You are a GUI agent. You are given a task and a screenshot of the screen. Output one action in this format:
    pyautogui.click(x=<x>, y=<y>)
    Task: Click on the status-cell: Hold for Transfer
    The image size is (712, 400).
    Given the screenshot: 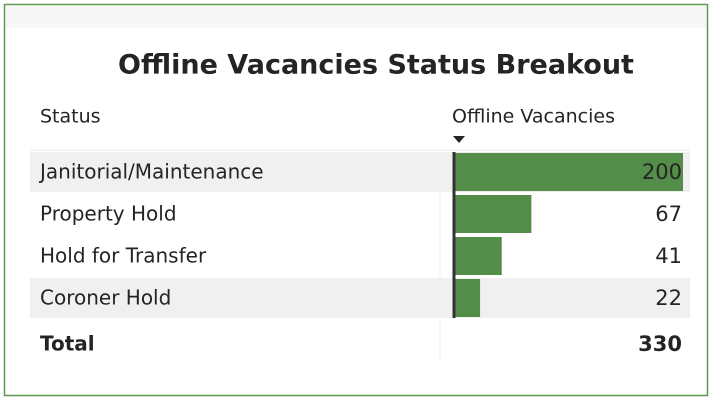 What is the action you would take?
    pyautogui.click(x=123, y=256)
    